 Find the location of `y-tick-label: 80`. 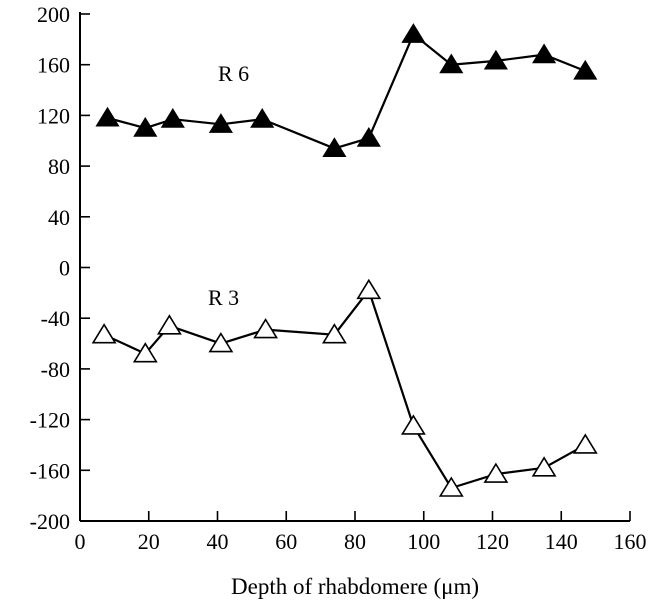

y-tick-label: 80 is located at coordinates (59, 166).